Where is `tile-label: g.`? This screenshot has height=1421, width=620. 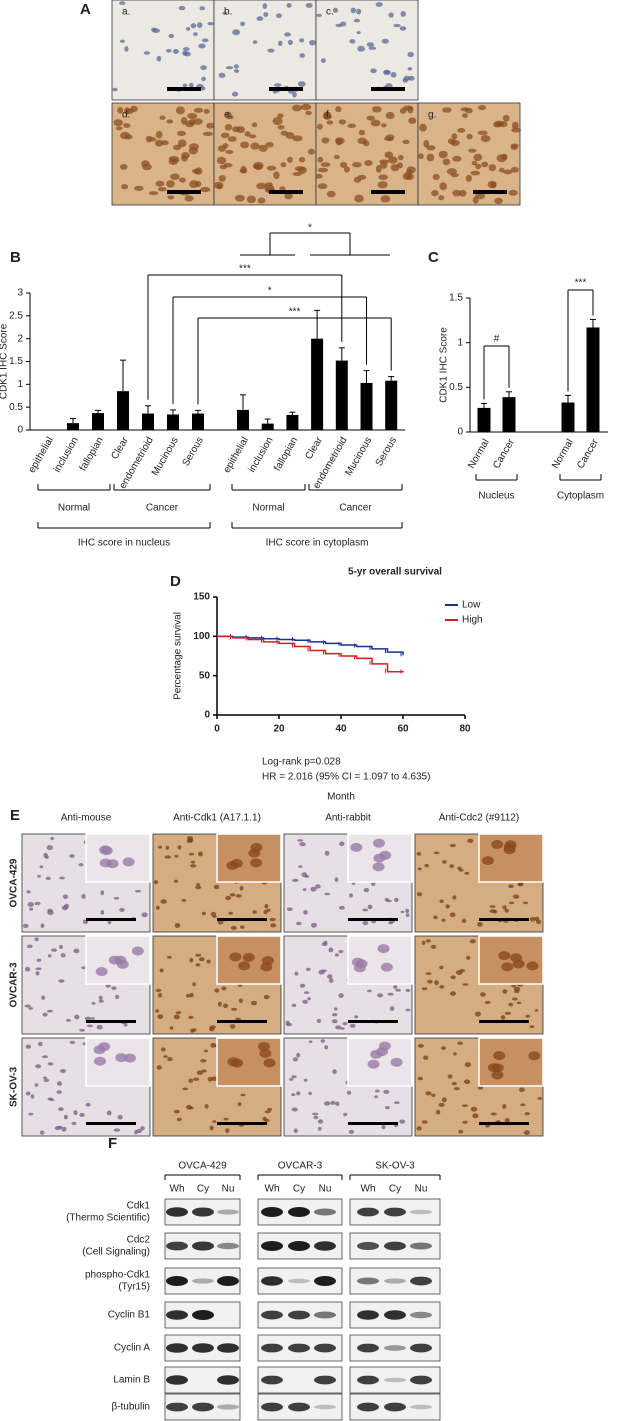 tile-label: g. is located at coordinates (432, 115).